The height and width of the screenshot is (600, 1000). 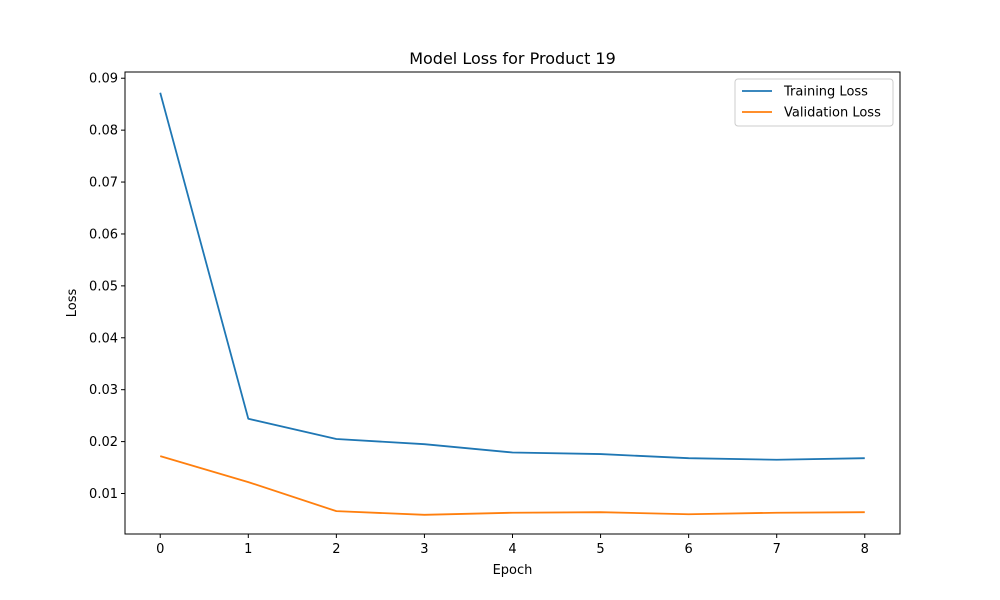 I want to click on x-tick-label: 7, so click(x=777, y=549).